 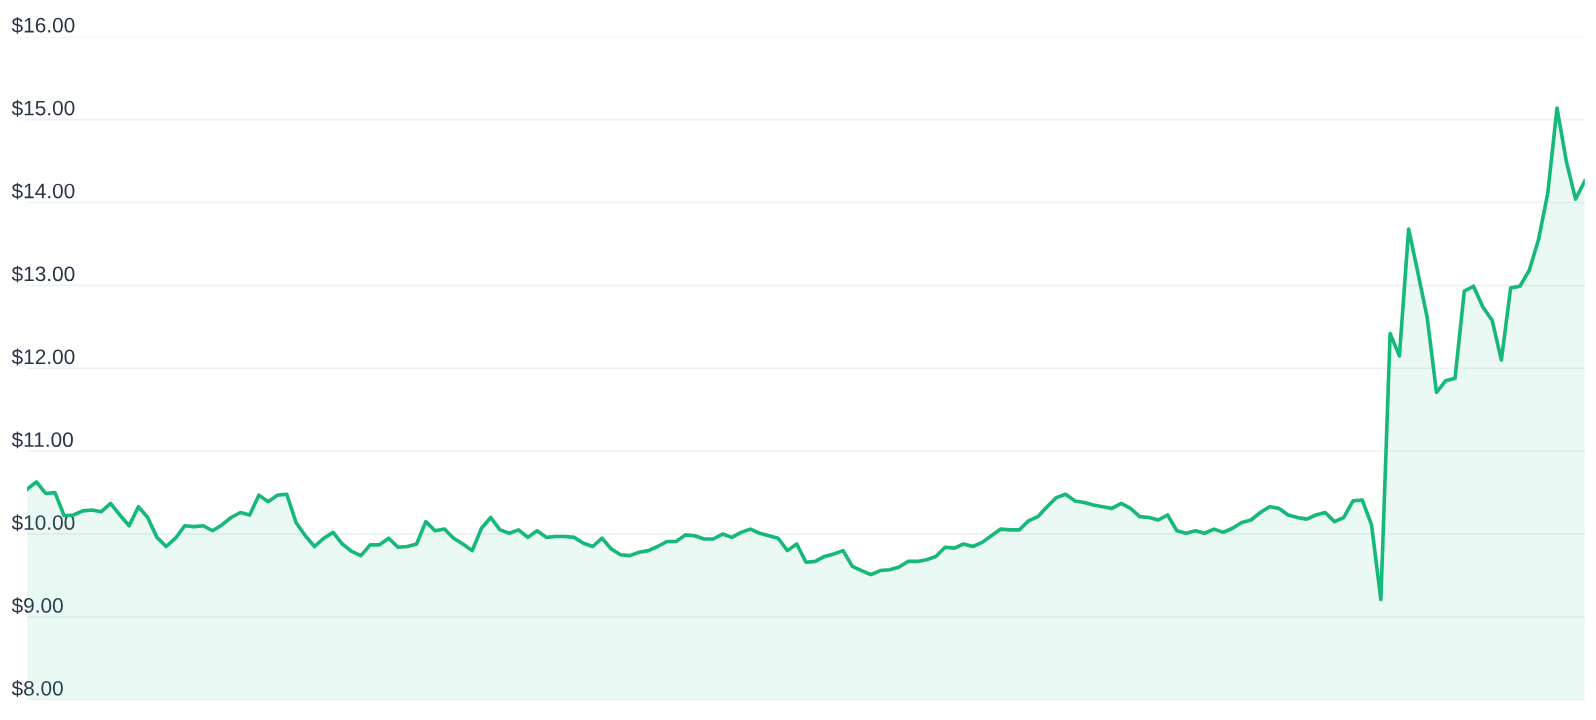 I want to click on y-tick-label: $8.00, so click(x=37, y=688).